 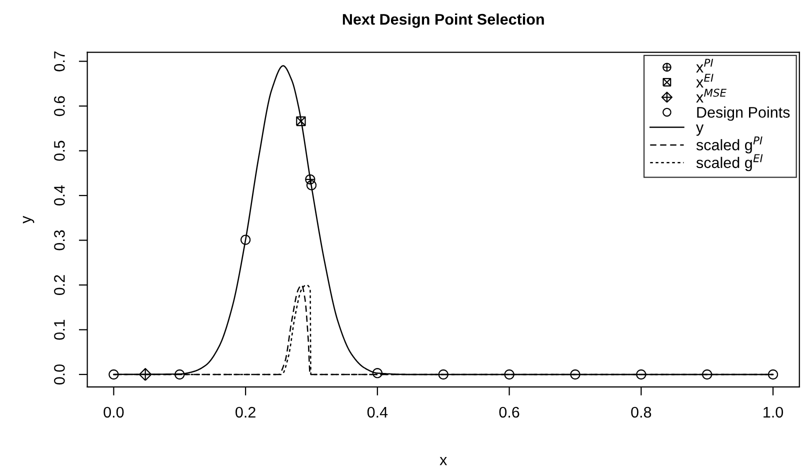 What do you see at coordinates (59, 106) in the screenshot?
I see `y-tick-label: 0.6` at bounding box center [59, 106].